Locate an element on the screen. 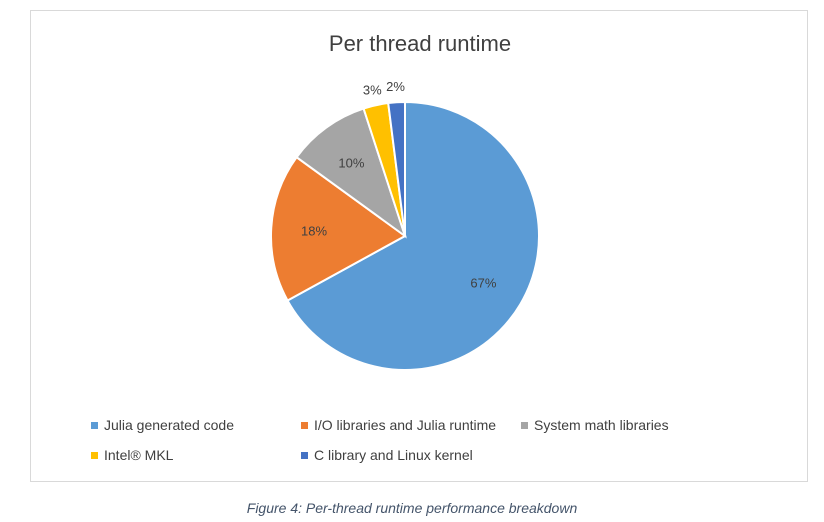 This screenshot has width=824, height=522. data-label-5: 2% is located at coordinates (395, 86).